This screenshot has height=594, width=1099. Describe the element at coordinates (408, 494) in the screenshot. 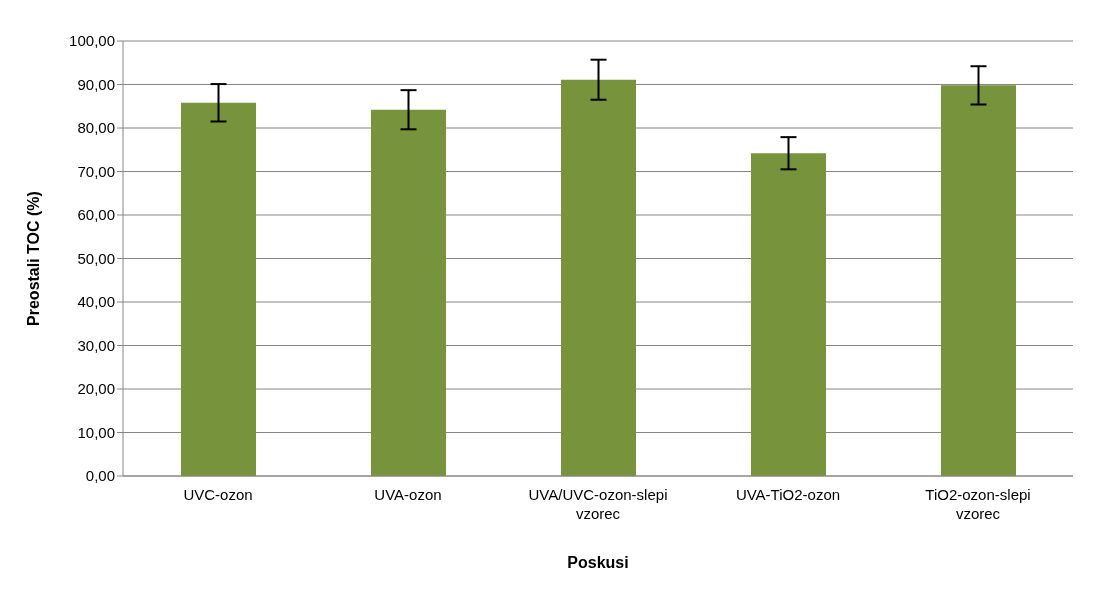

I see `x-tick-label: UVA-ozon` at that location.